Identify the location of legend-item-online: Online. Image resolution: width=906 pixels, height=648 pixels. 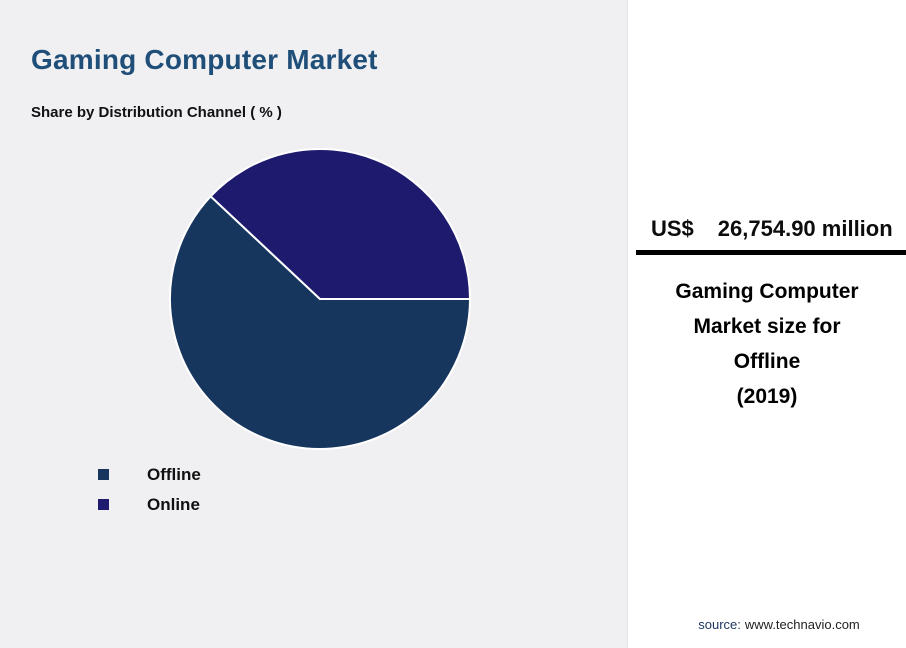
(149, 504).